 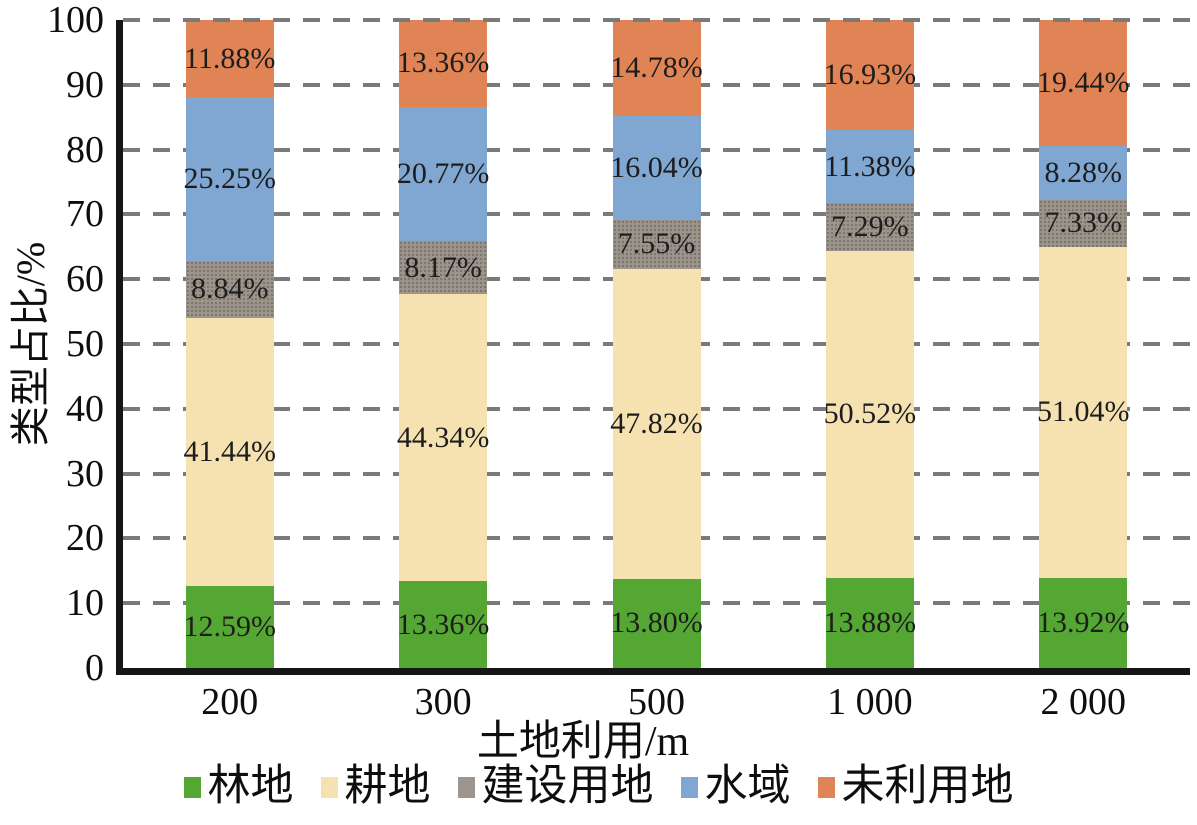 I want to click on y-tick-label: 50, so click(x=85, y=344).